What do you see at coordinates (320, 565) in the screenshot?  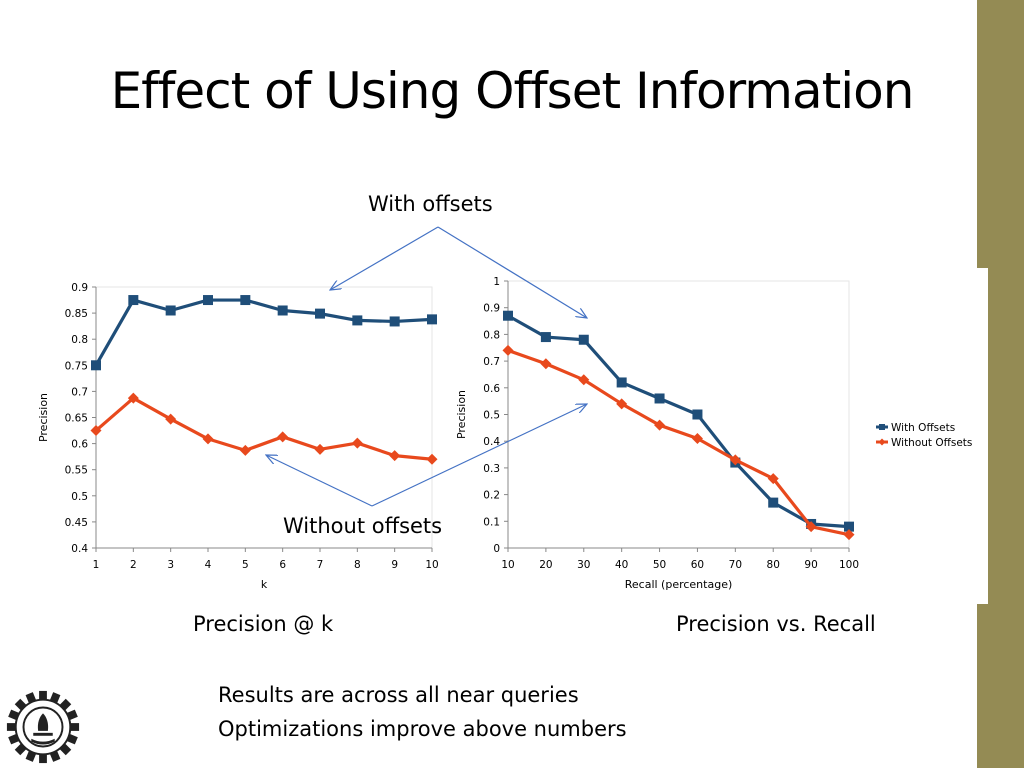 I see `x-tick-label: 7` at bounding box center [320, 565].